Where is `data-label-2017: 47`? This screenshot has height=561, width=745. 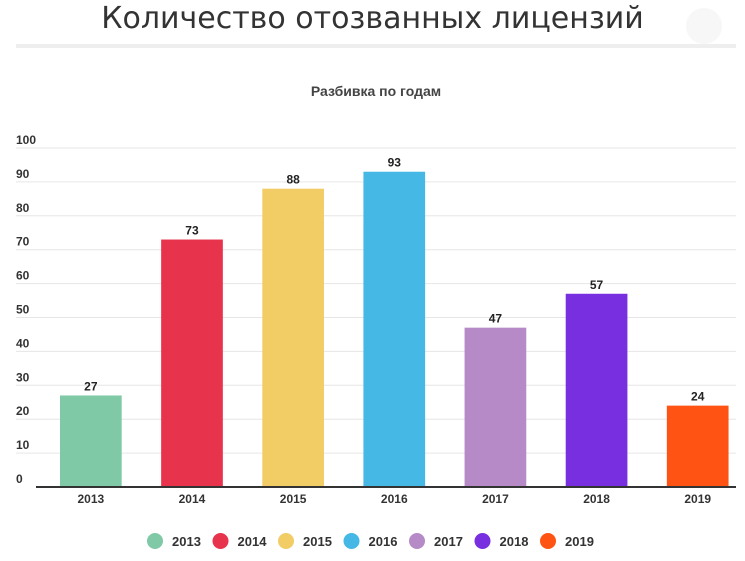 data-label-2017: 47 is located at coordinates (496, 319).